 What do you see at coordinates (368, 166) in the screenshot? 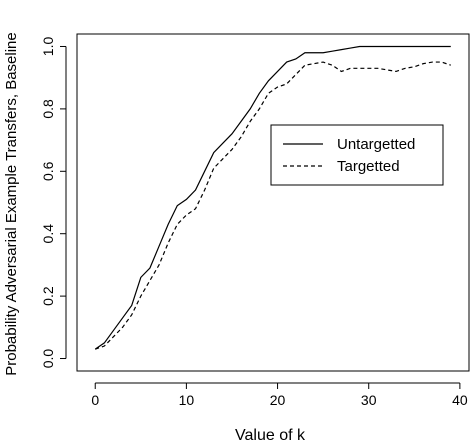
I see `legend-label: Targetted` at bounding box center [368, 166].